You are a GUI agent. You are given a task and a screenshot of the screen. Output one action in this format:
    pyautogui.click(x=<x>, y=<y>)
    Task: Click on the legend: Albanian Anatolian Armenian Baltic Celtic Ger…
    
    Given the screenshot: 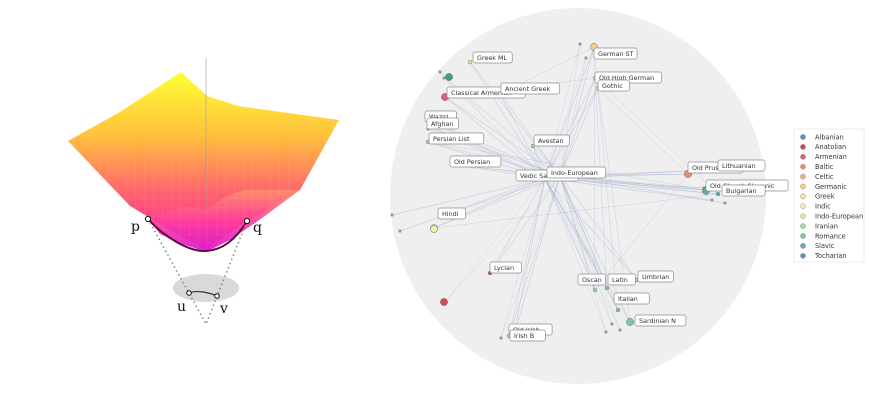 What is the action you would take?
    pyautogui.click(x=829, y=195)
    